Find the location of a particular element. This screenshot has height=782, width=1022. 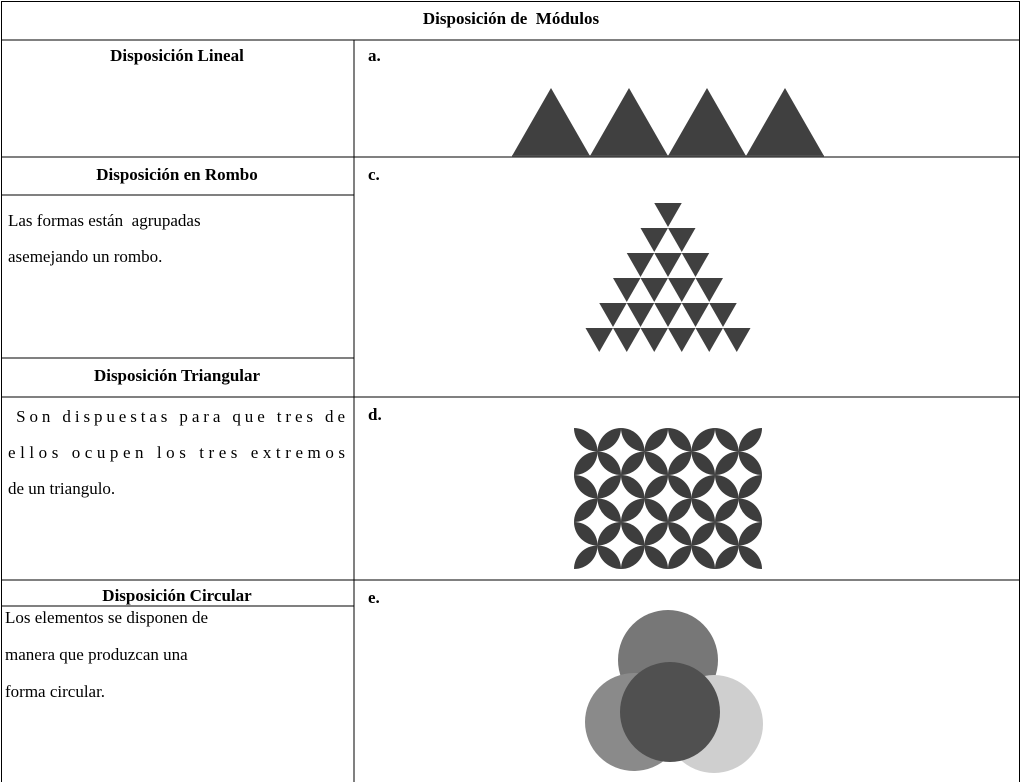

petal-figure is located at coordinates (668, 498).